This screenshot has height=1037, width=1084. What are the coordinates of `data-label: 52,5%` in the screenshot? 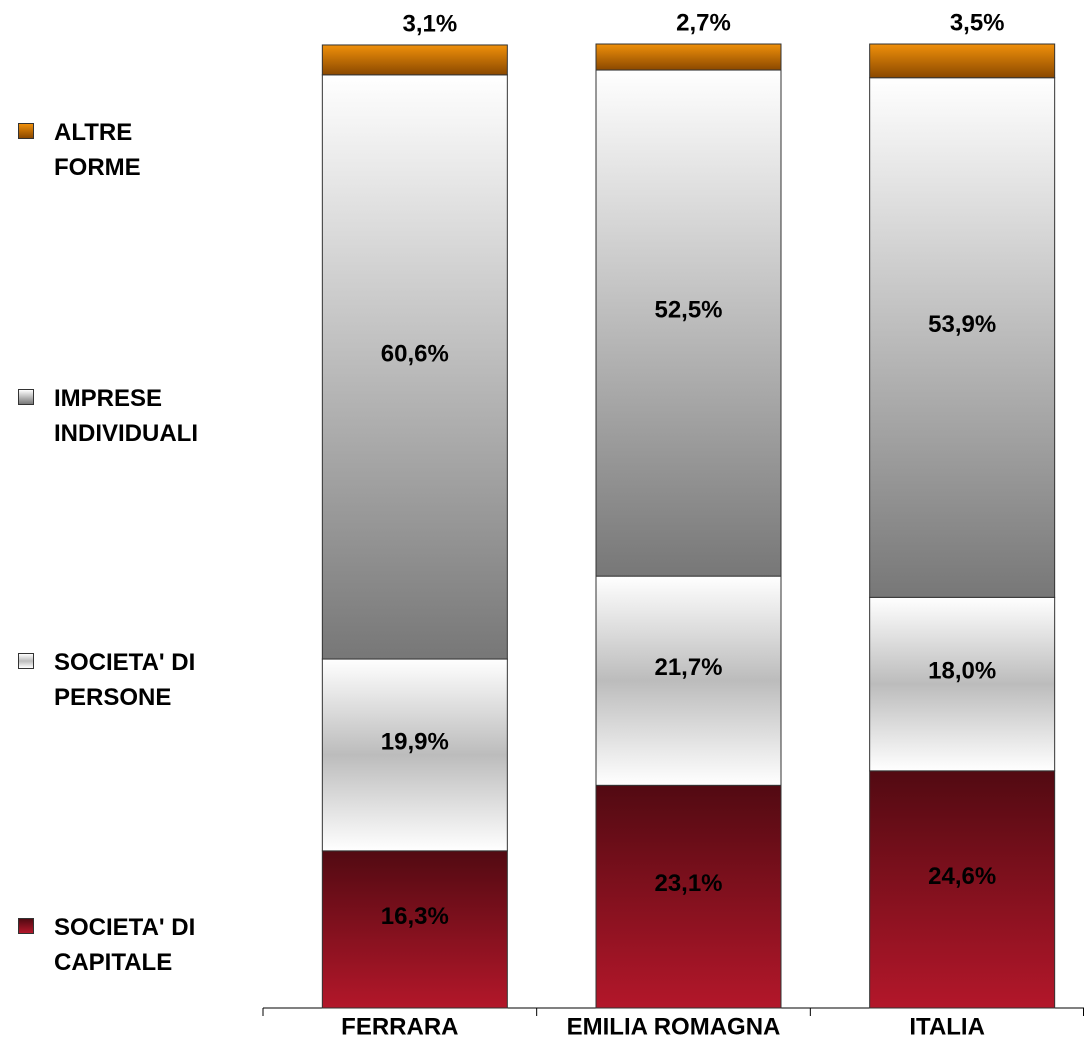 It's located at (688, 309).